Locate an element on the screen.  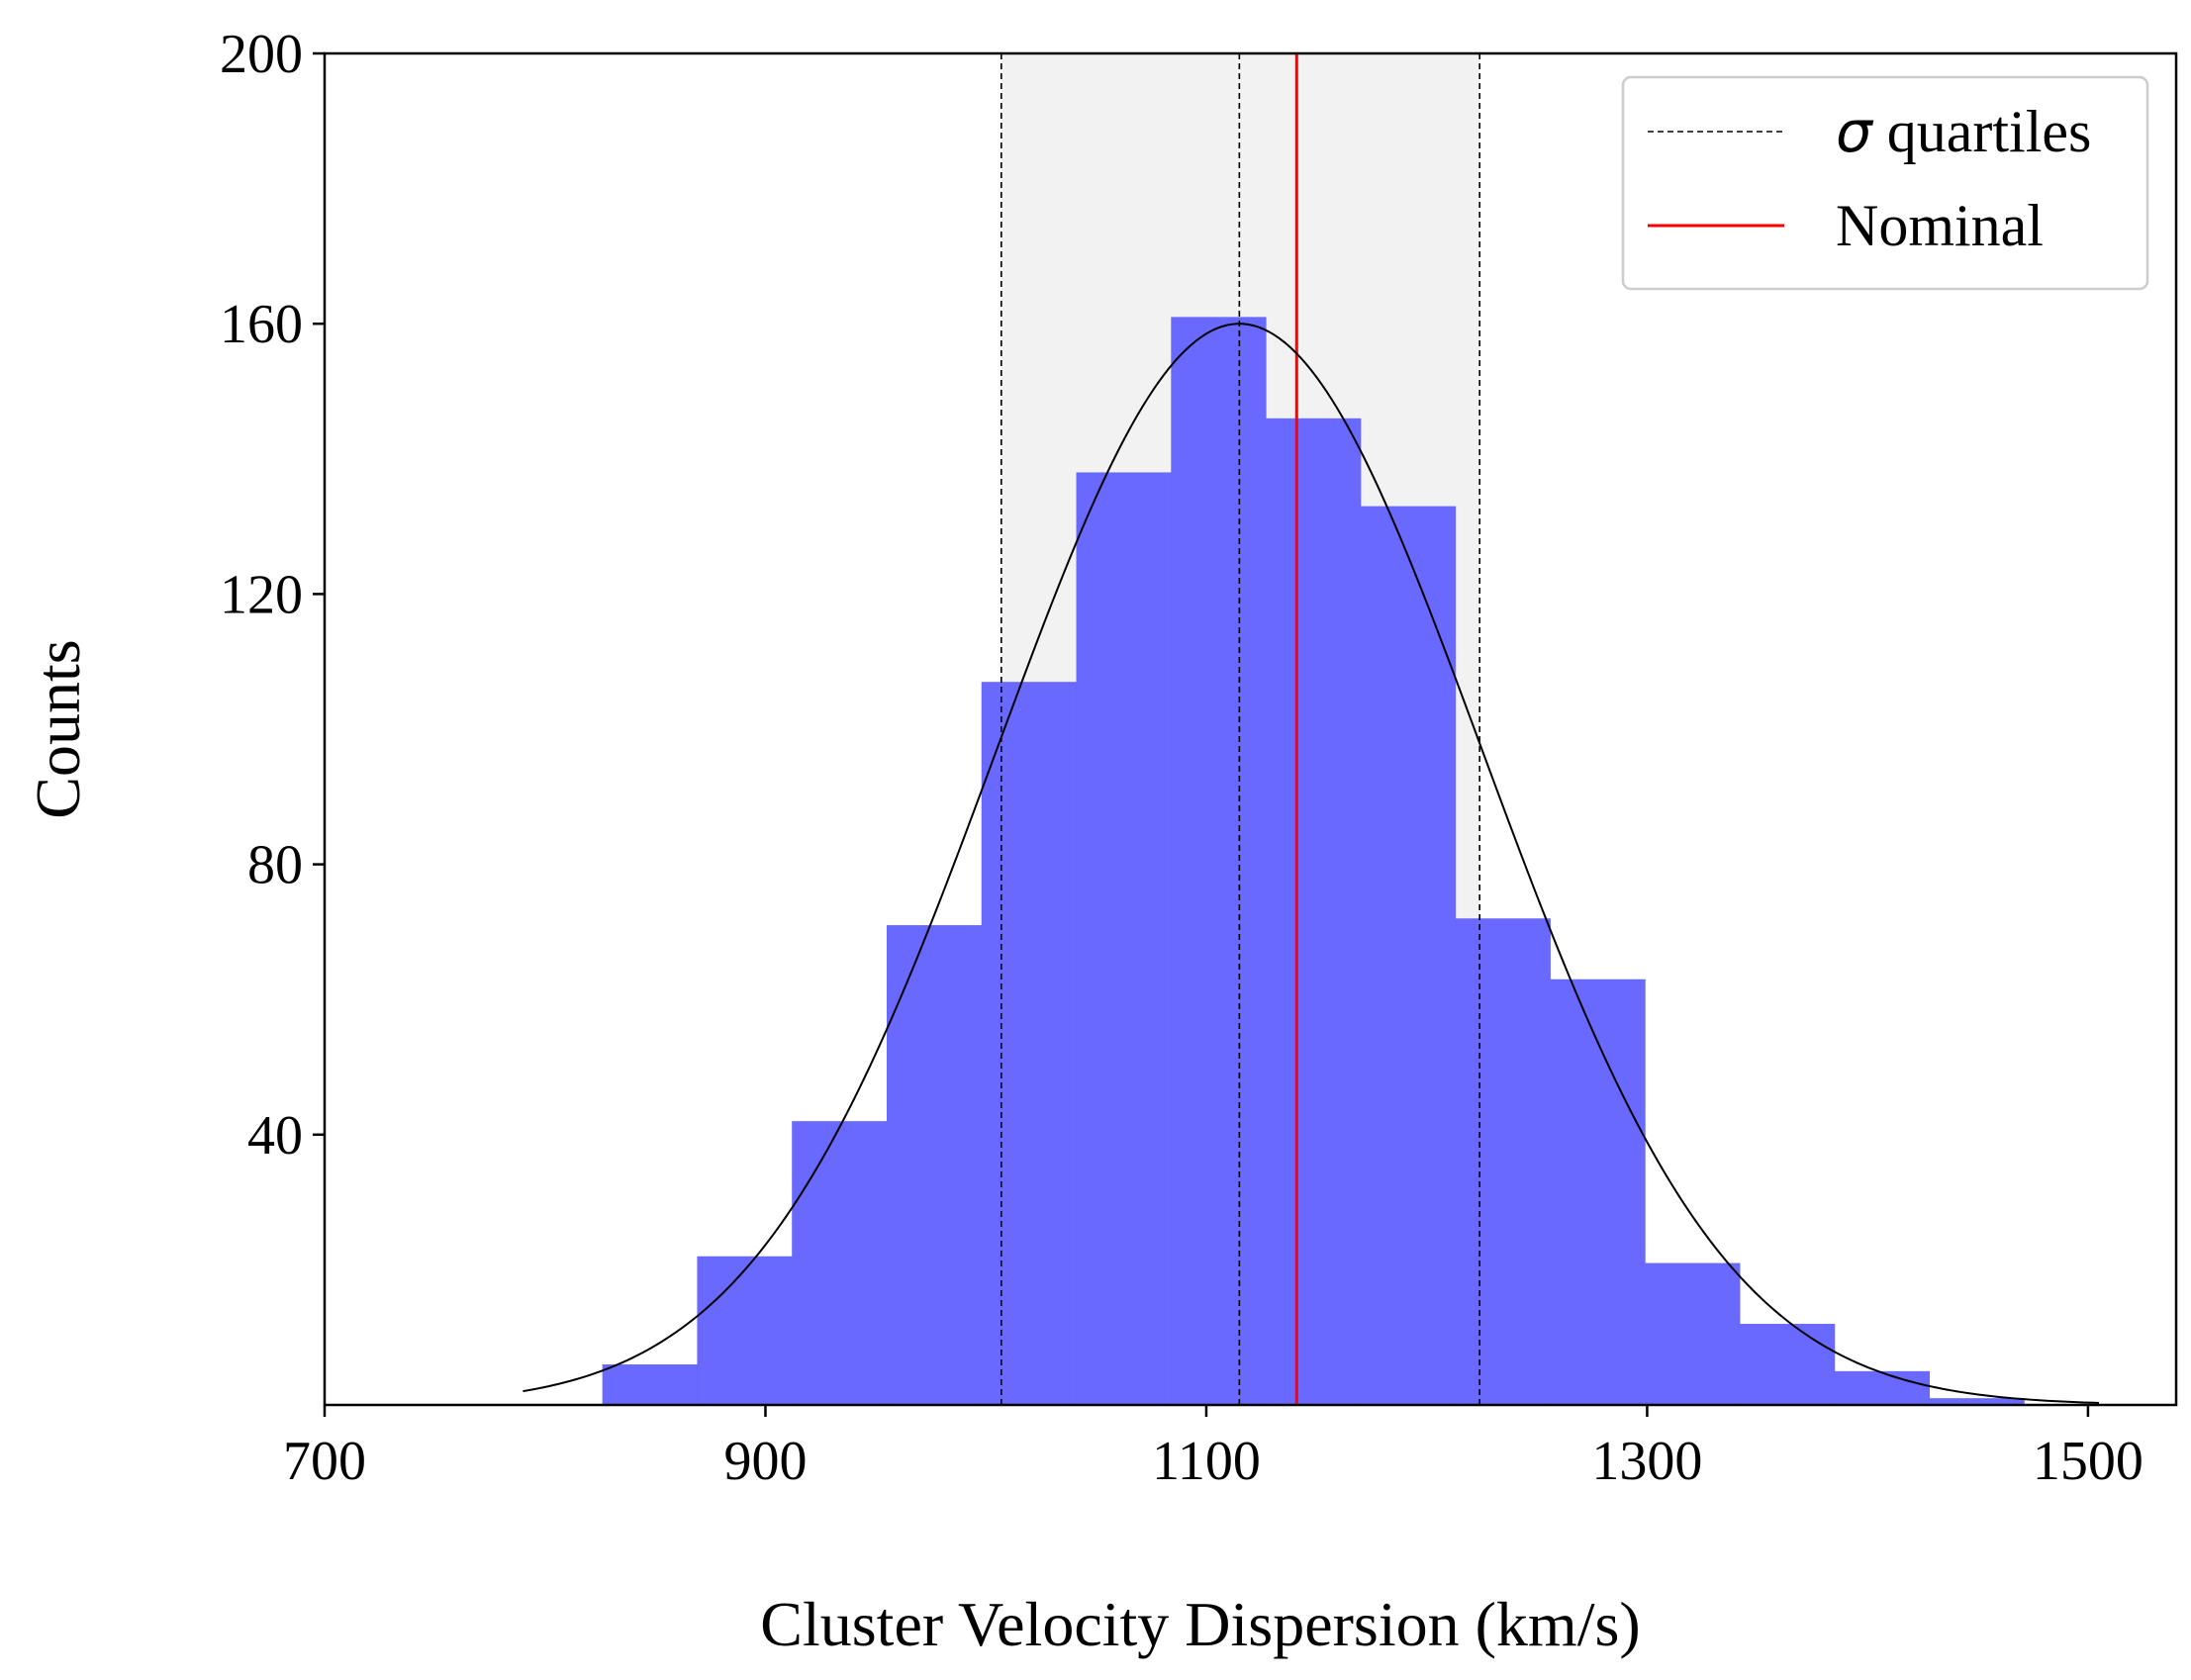
legend-quartiles-label: σ quartiles is located at coordinates (1963, 131).